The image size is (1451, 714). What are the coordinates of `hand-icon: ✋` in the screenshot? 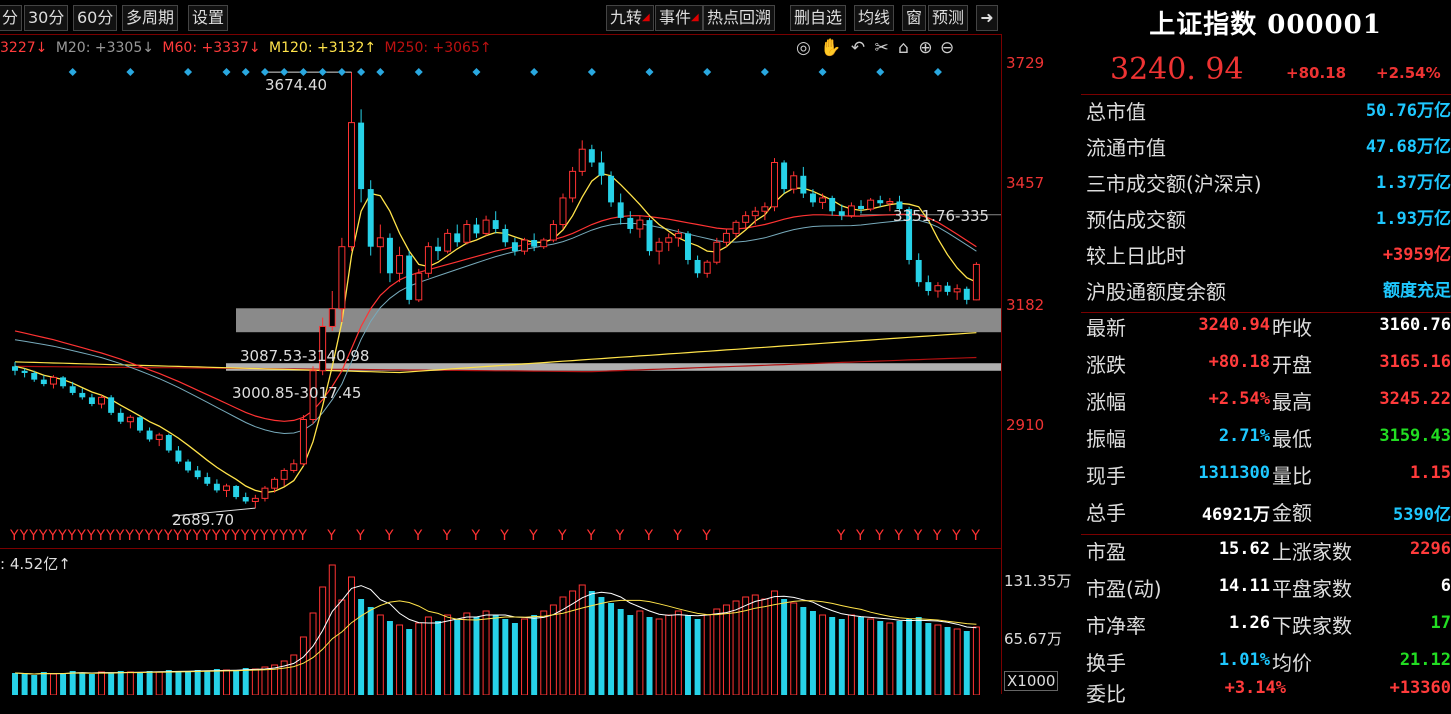 It's located at (831, 48).